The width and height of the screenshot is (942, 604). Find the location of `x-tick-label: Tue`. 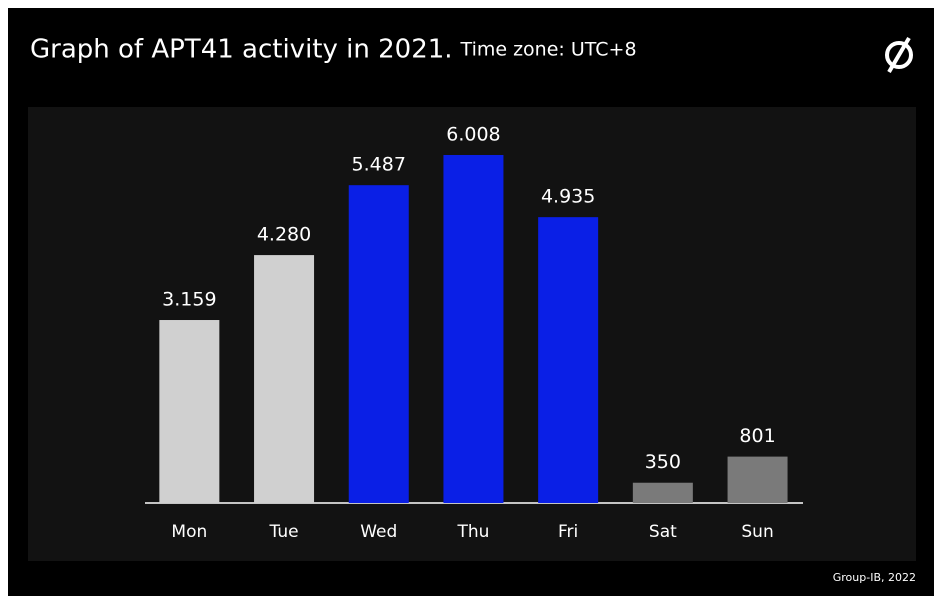

x-tick-label: Tue is located at coordinates (284, 532).